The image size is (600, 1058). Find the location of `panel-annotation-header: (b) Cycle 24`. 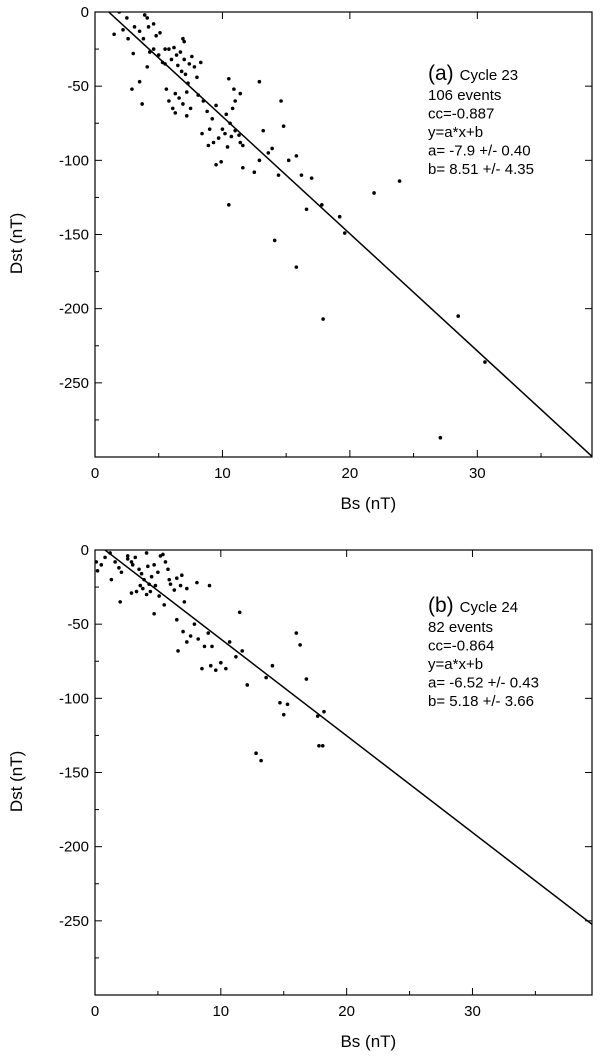

panel-annotation-header: (b) Cycle 24 is located at coordinates (473, 605).